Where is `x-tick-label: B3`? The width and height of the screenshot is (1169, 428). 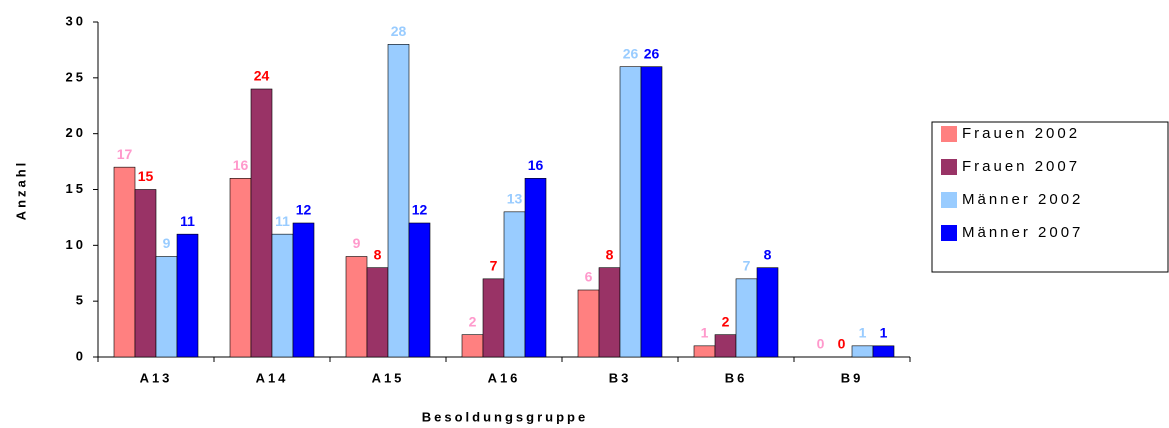
x-tick-label: B3 is located at coordinates (620, 377).